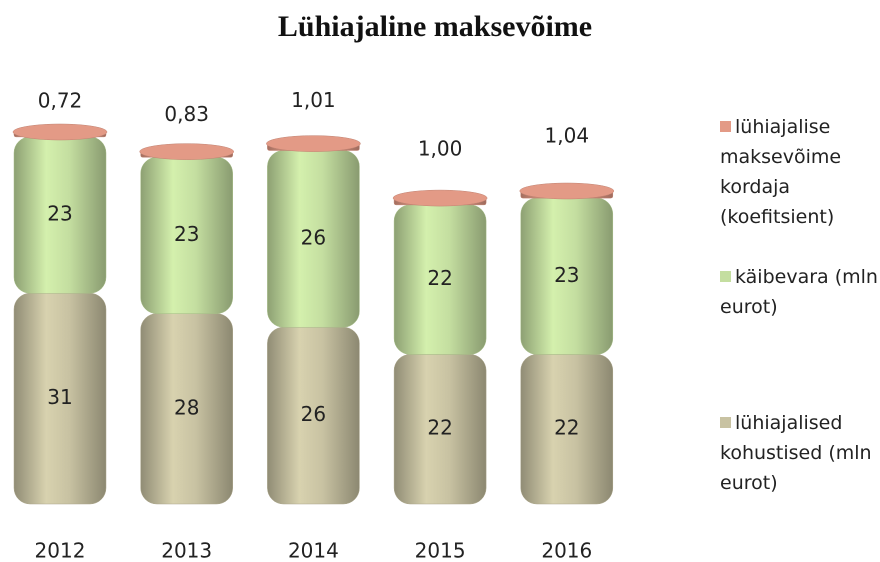  What do you see at coordinates (796, 453) in the screenshot?
I see `legend-label: lühiajalised kohustised (mln eurot)` at bounding box center [796, 453].